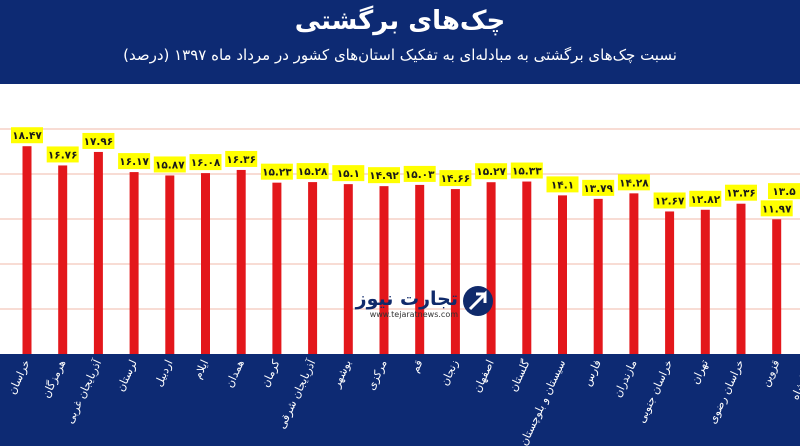 This screenshot has height=446, width=800. I want to click on logo-url: www.tejaratnews.com, so click(414, 314).